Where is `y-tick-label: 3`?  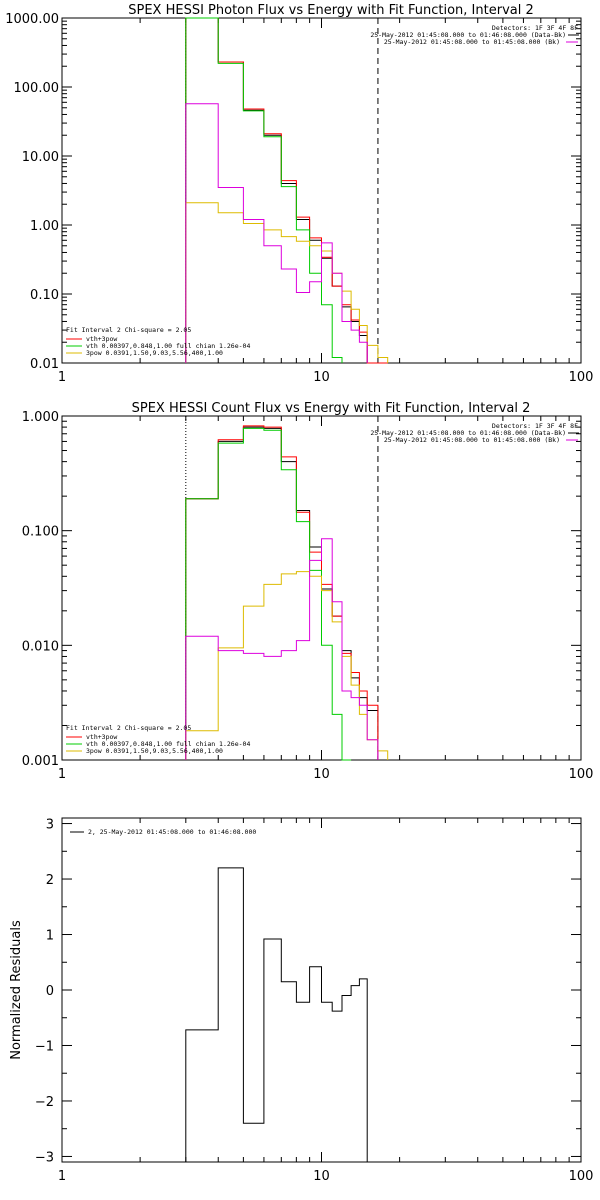 y-tick-label: 3 is located at coordinates (50, 825).